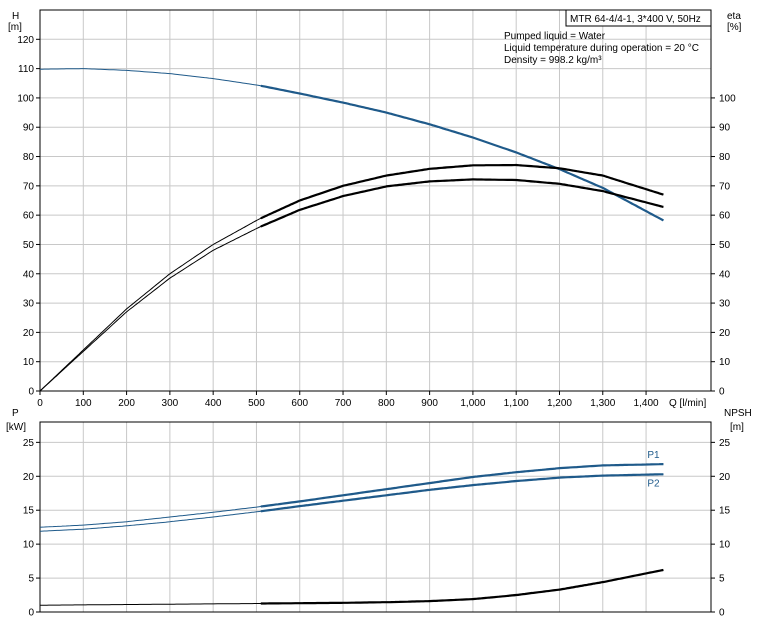 The image size is (760, 632). I want to click on title-box-text: MTR 64-4/4-1, 3*400 V, 50Hz, so click(635, 19).